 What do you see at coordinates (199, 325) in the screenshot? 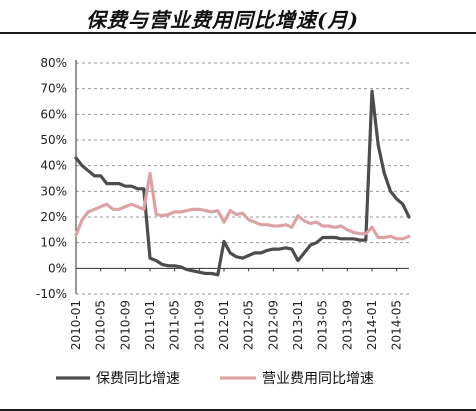
I see `x-tick-label: 2011-09` at bounding box center [199, 325].